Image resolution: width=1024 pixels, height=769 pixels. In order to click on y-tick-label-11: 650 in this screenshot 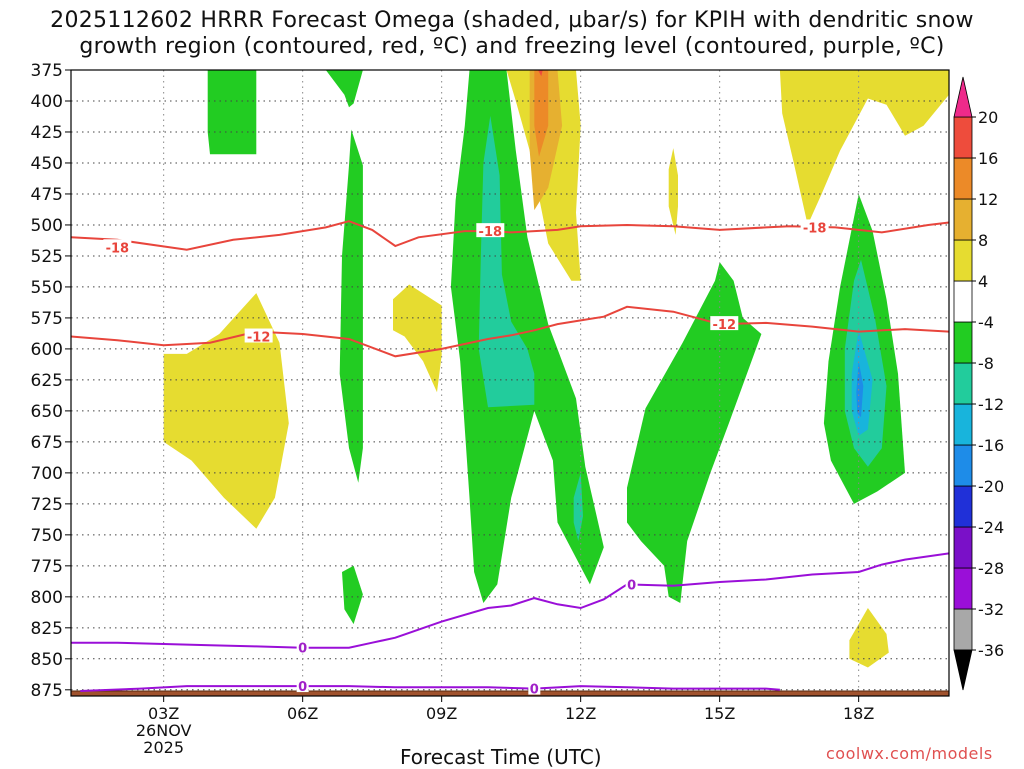, I will do `click(47, 412)`.